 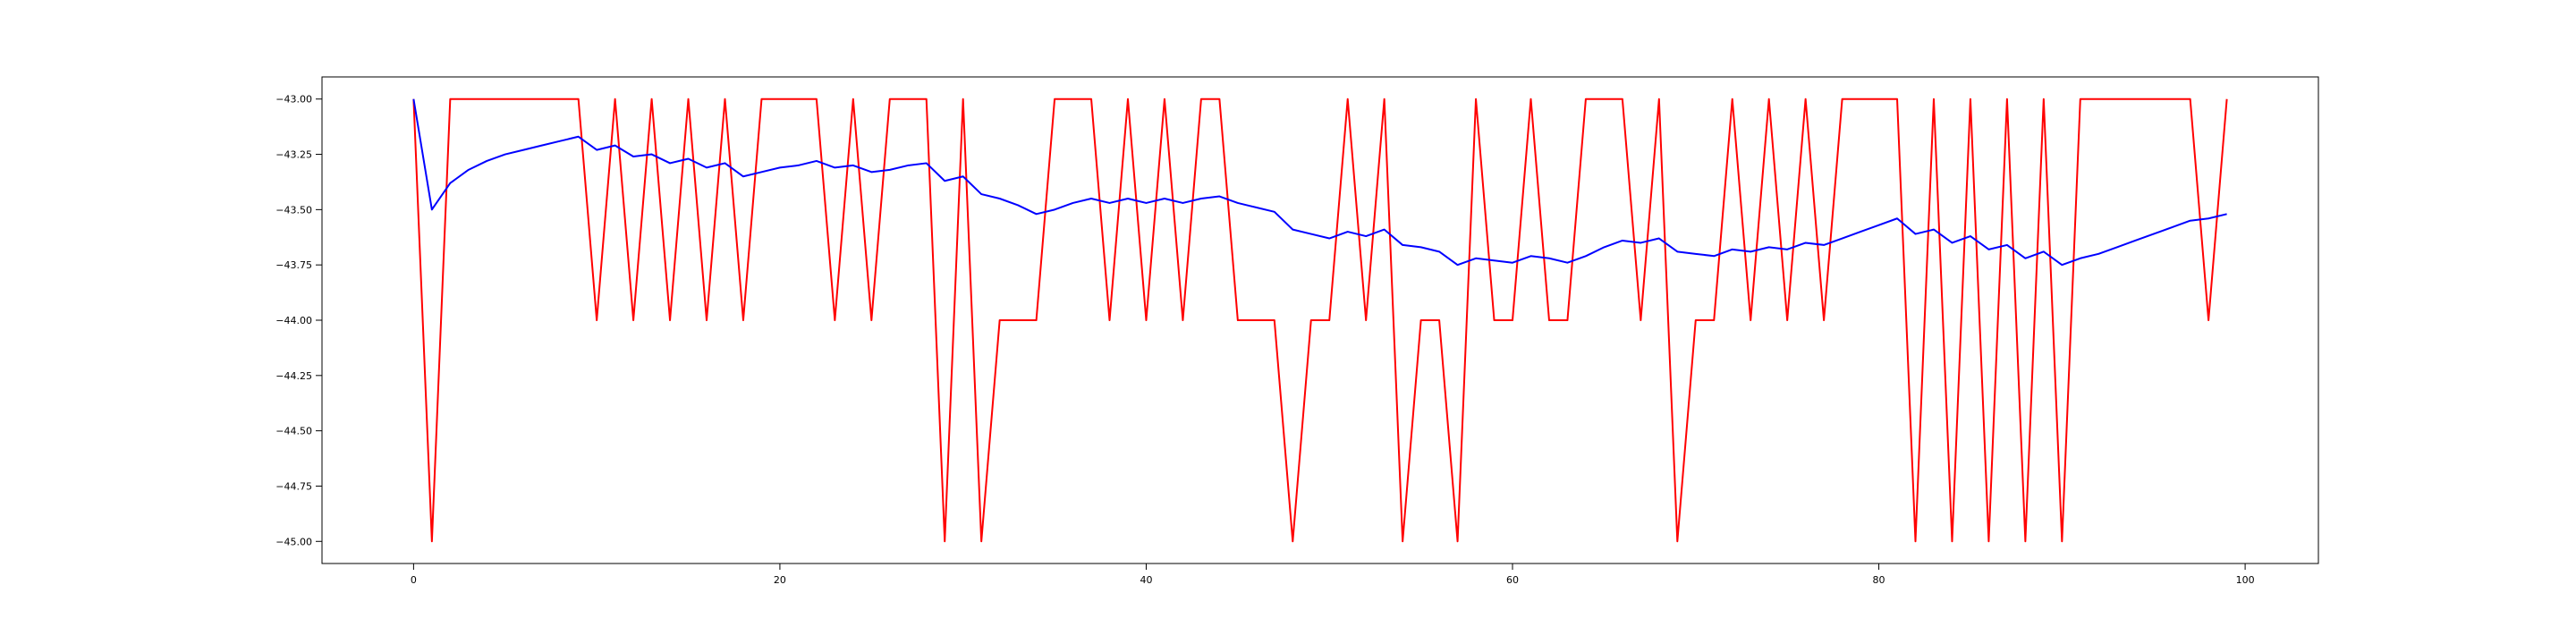 I want to click on y-tick-label: −43.50, so click(x=293, y=210).